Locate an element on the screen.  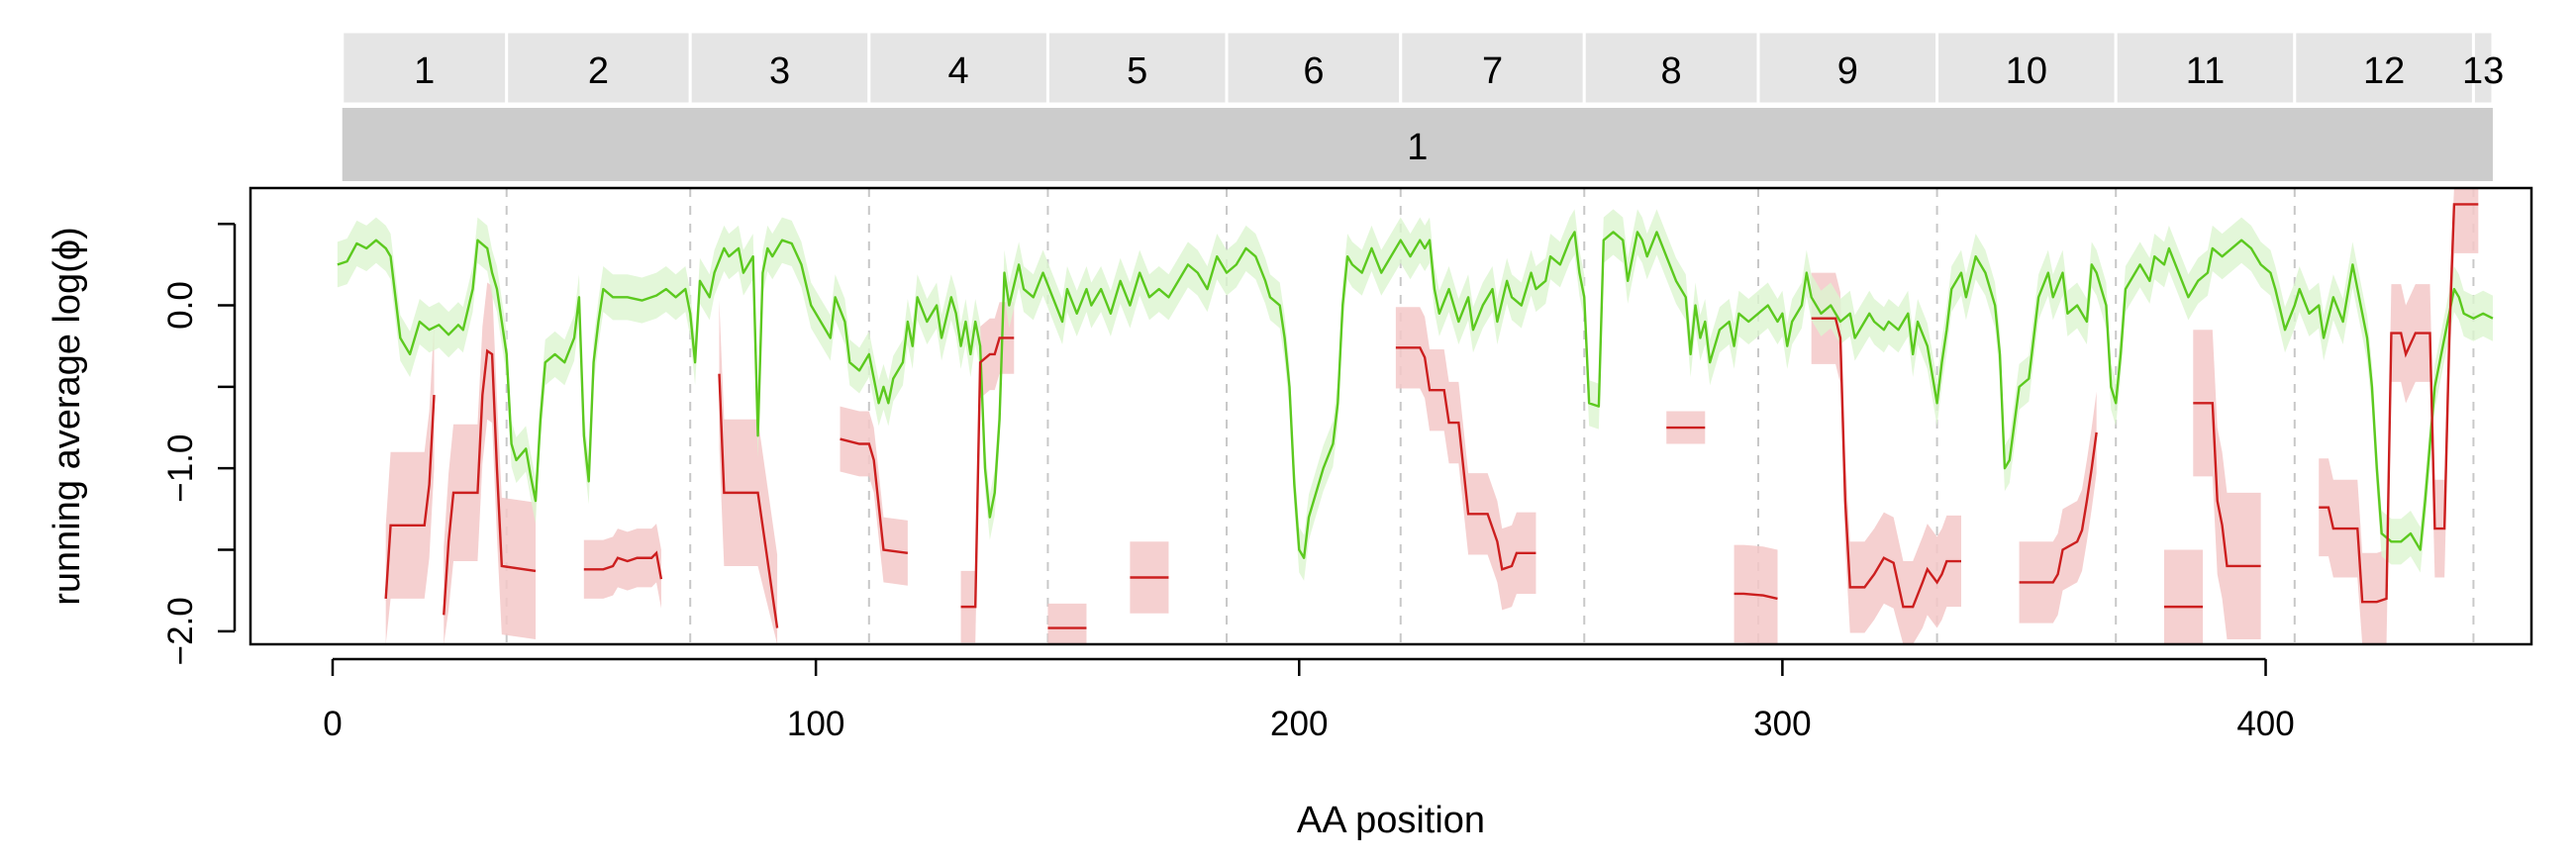
strip-label-5: 5 is located at coordinates (1137, 71).